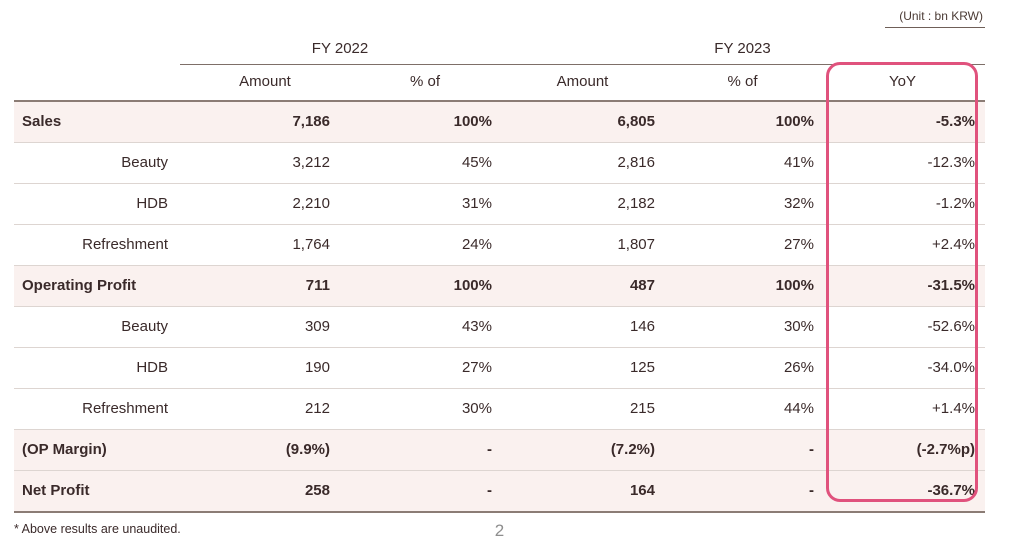 The image size is (1009, 546). Describe the element at coordinates (97, 49) in the screenshot. I see `group-header-spacer` at that location.